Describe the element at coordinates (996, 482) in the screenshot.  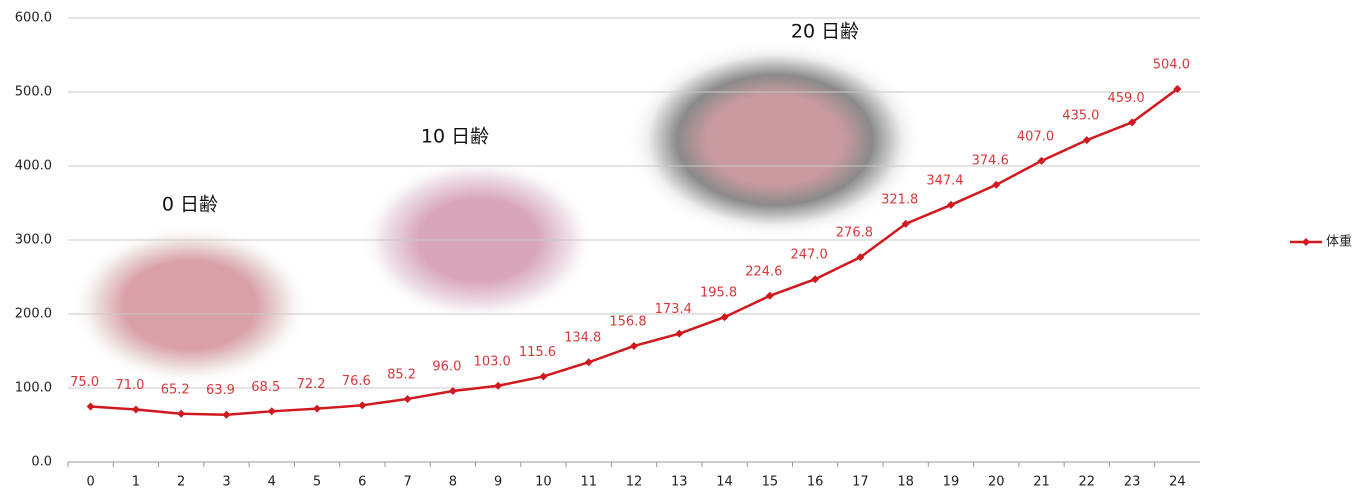
I see `x-tick-label: 20` at that location.